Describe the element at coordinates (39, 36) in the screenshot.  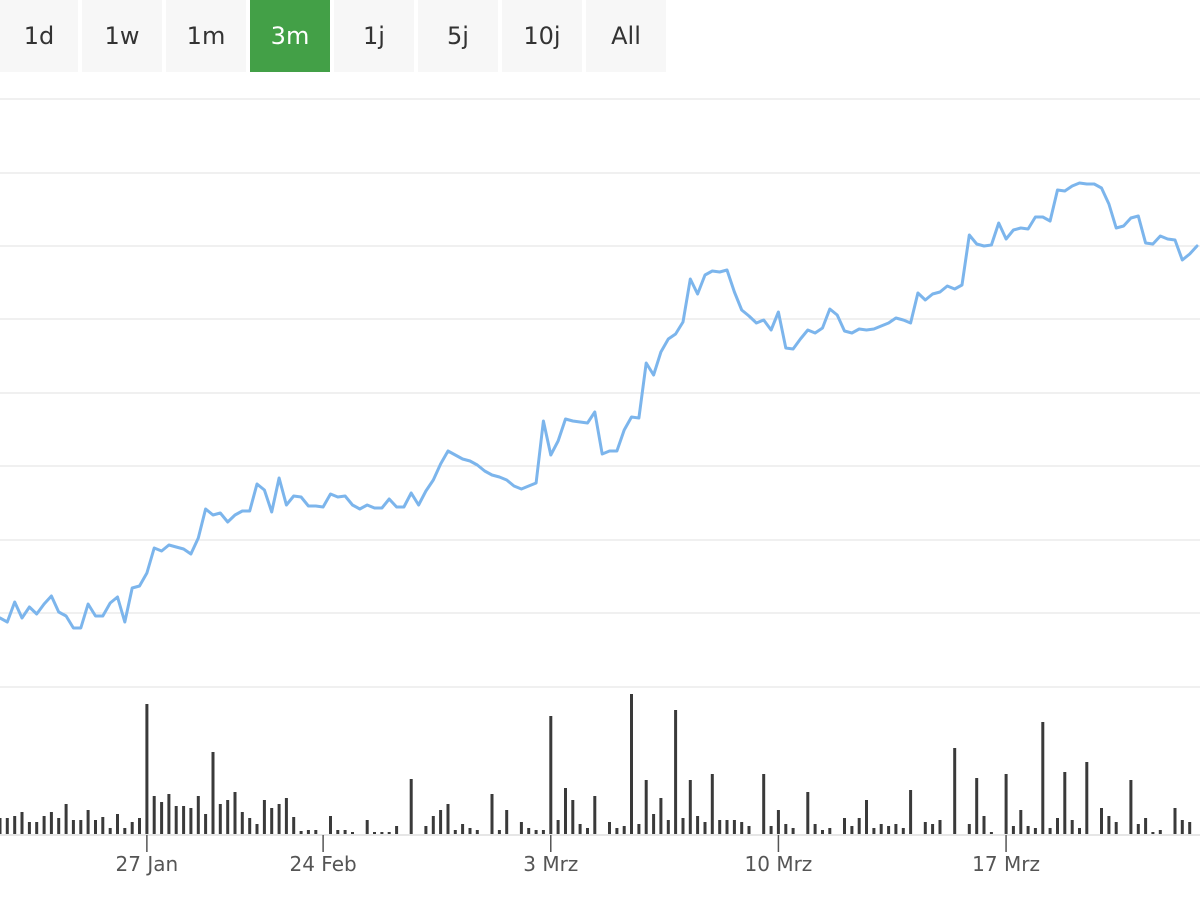
I see `range-button-1d: 1d` at that location.